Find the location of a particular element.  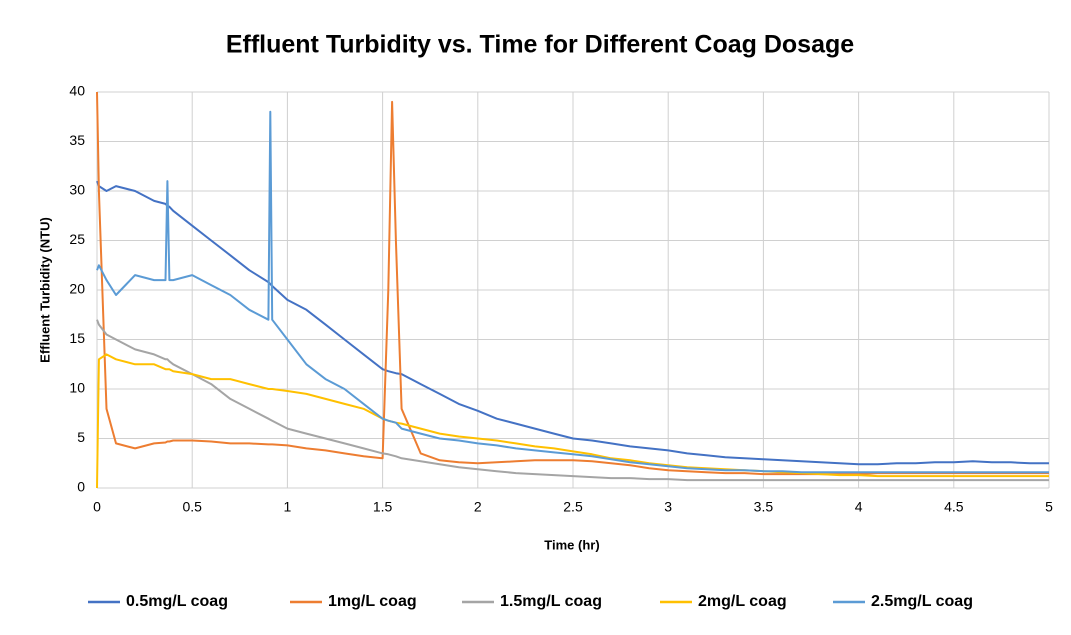

y-axis-label: Effluent Turbidity (NTU) is located at coordinates (44, 290).